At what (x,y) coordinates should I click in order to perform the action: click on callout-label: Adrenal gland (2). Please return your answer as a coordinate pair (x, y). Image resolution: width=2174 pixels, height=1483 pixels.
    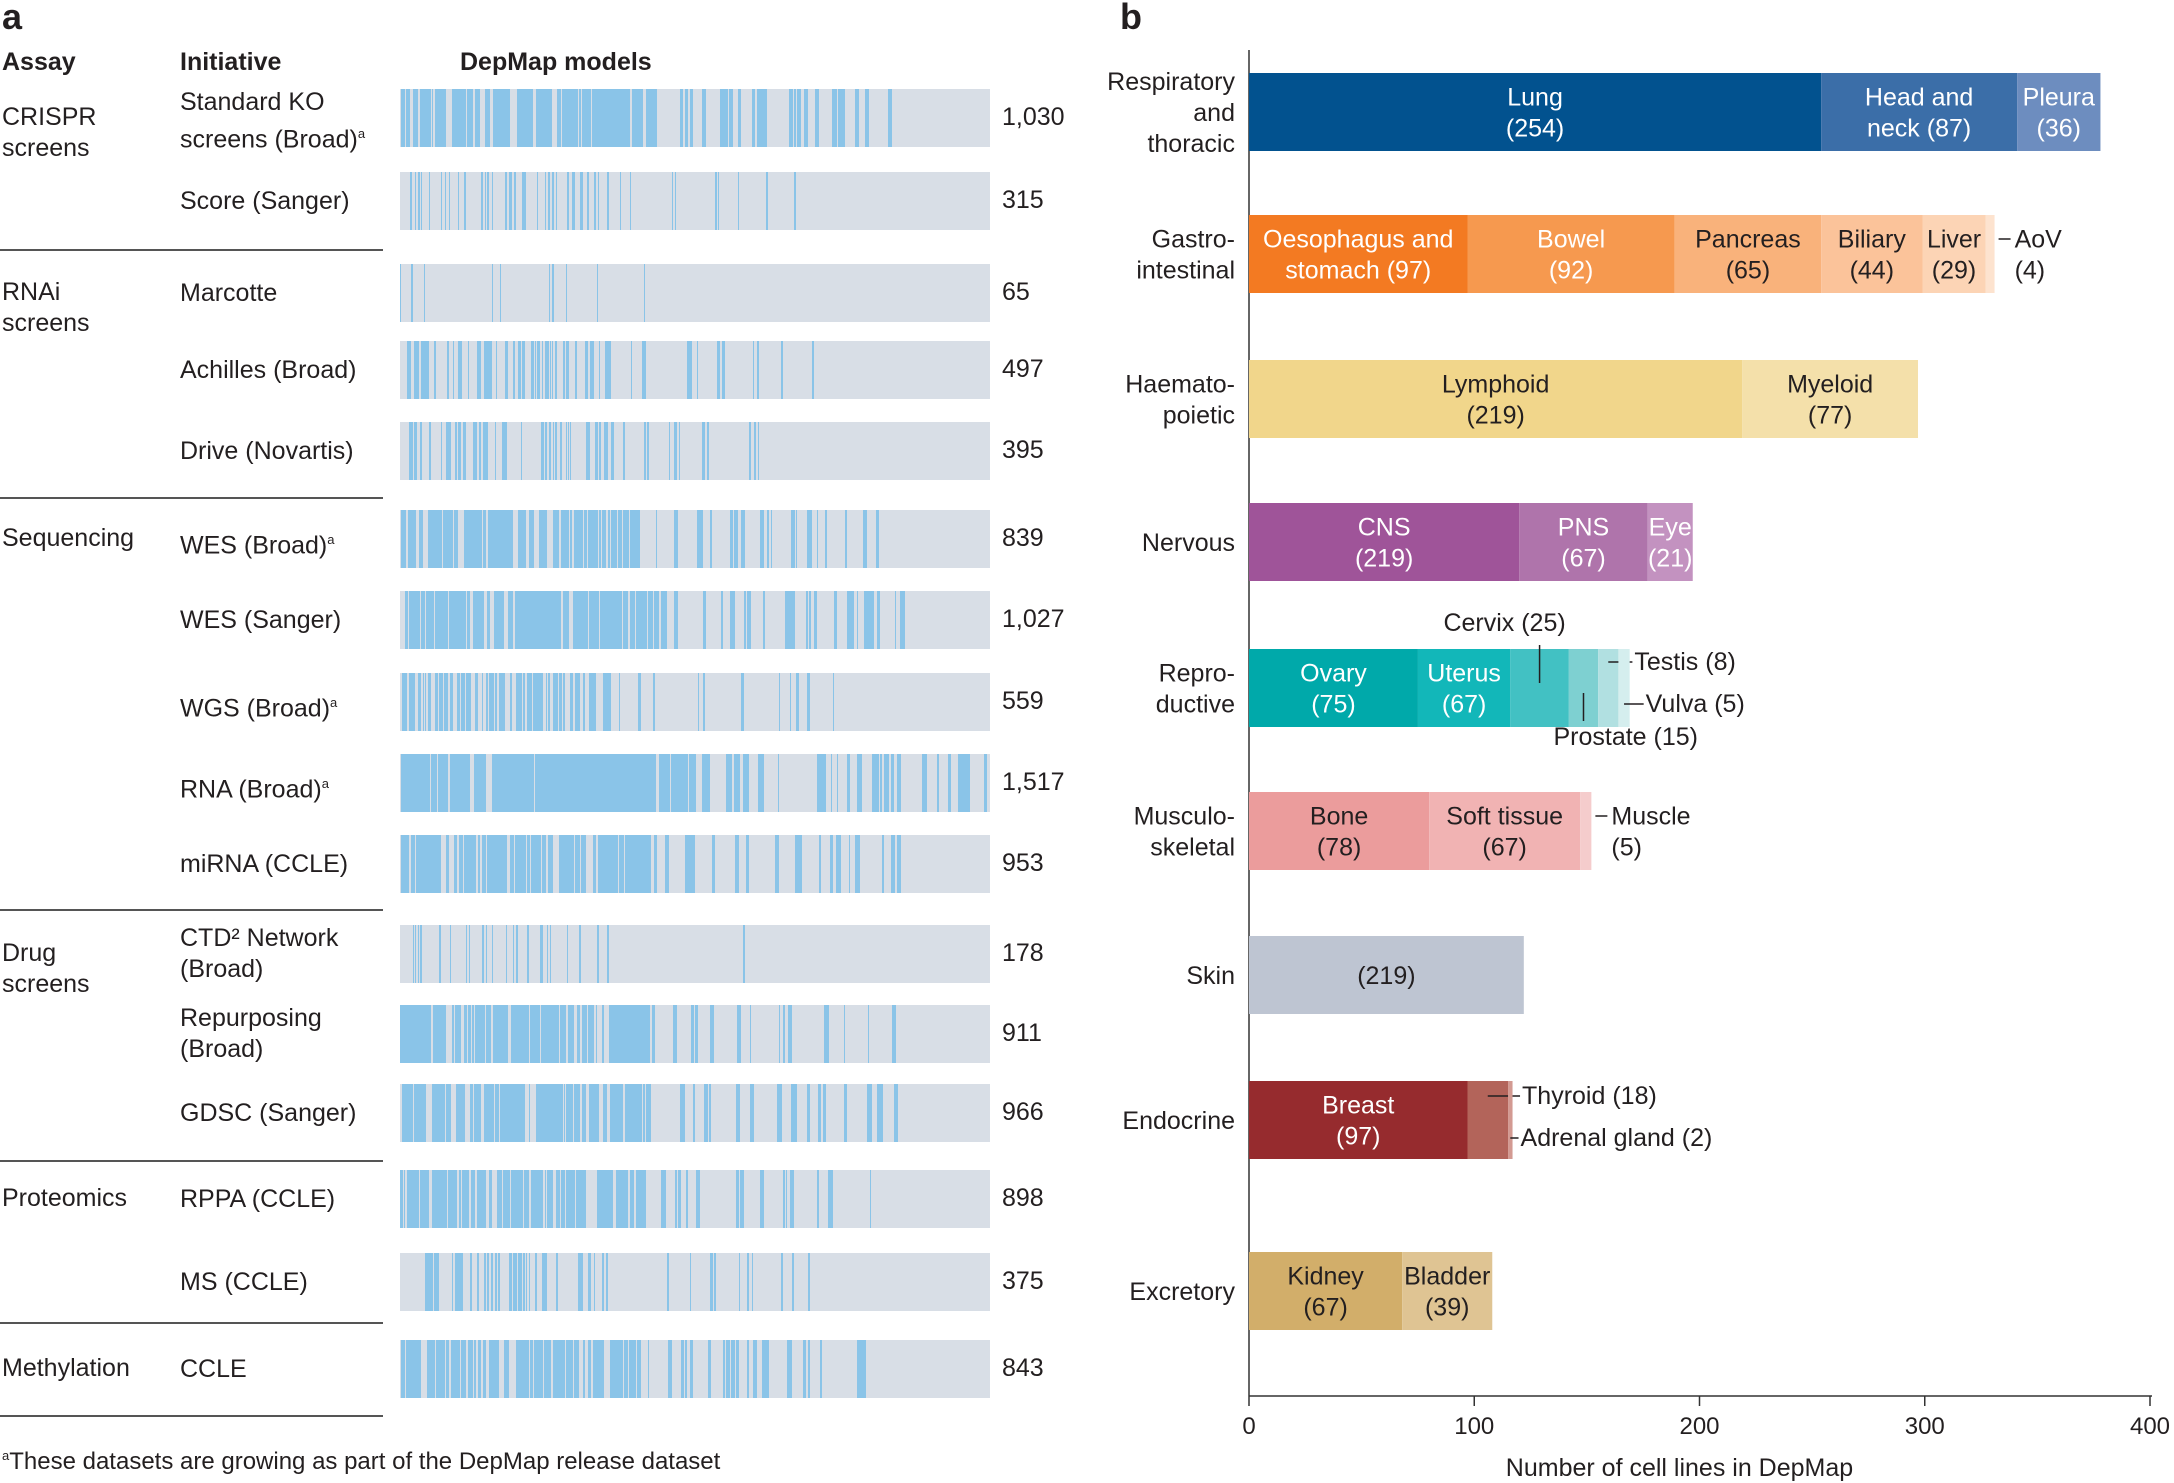
    Looking at the image, I should click on (1617, 1138).